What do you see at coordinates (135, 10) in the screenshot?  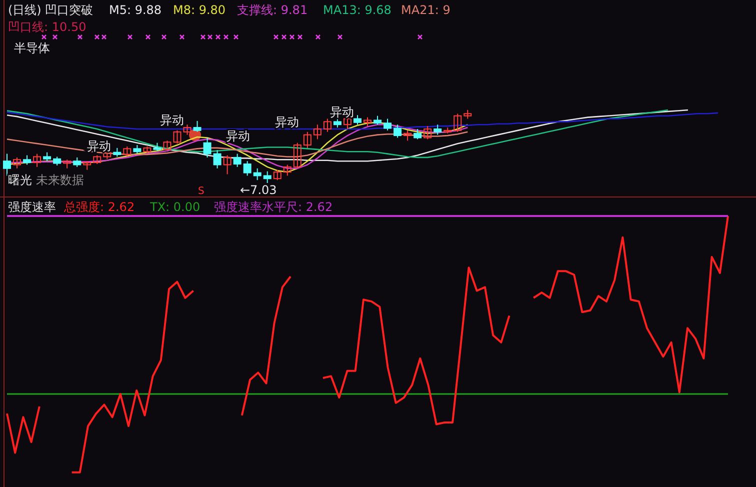 I see `text: M5: 9.88` at bounding box center [135, 10].